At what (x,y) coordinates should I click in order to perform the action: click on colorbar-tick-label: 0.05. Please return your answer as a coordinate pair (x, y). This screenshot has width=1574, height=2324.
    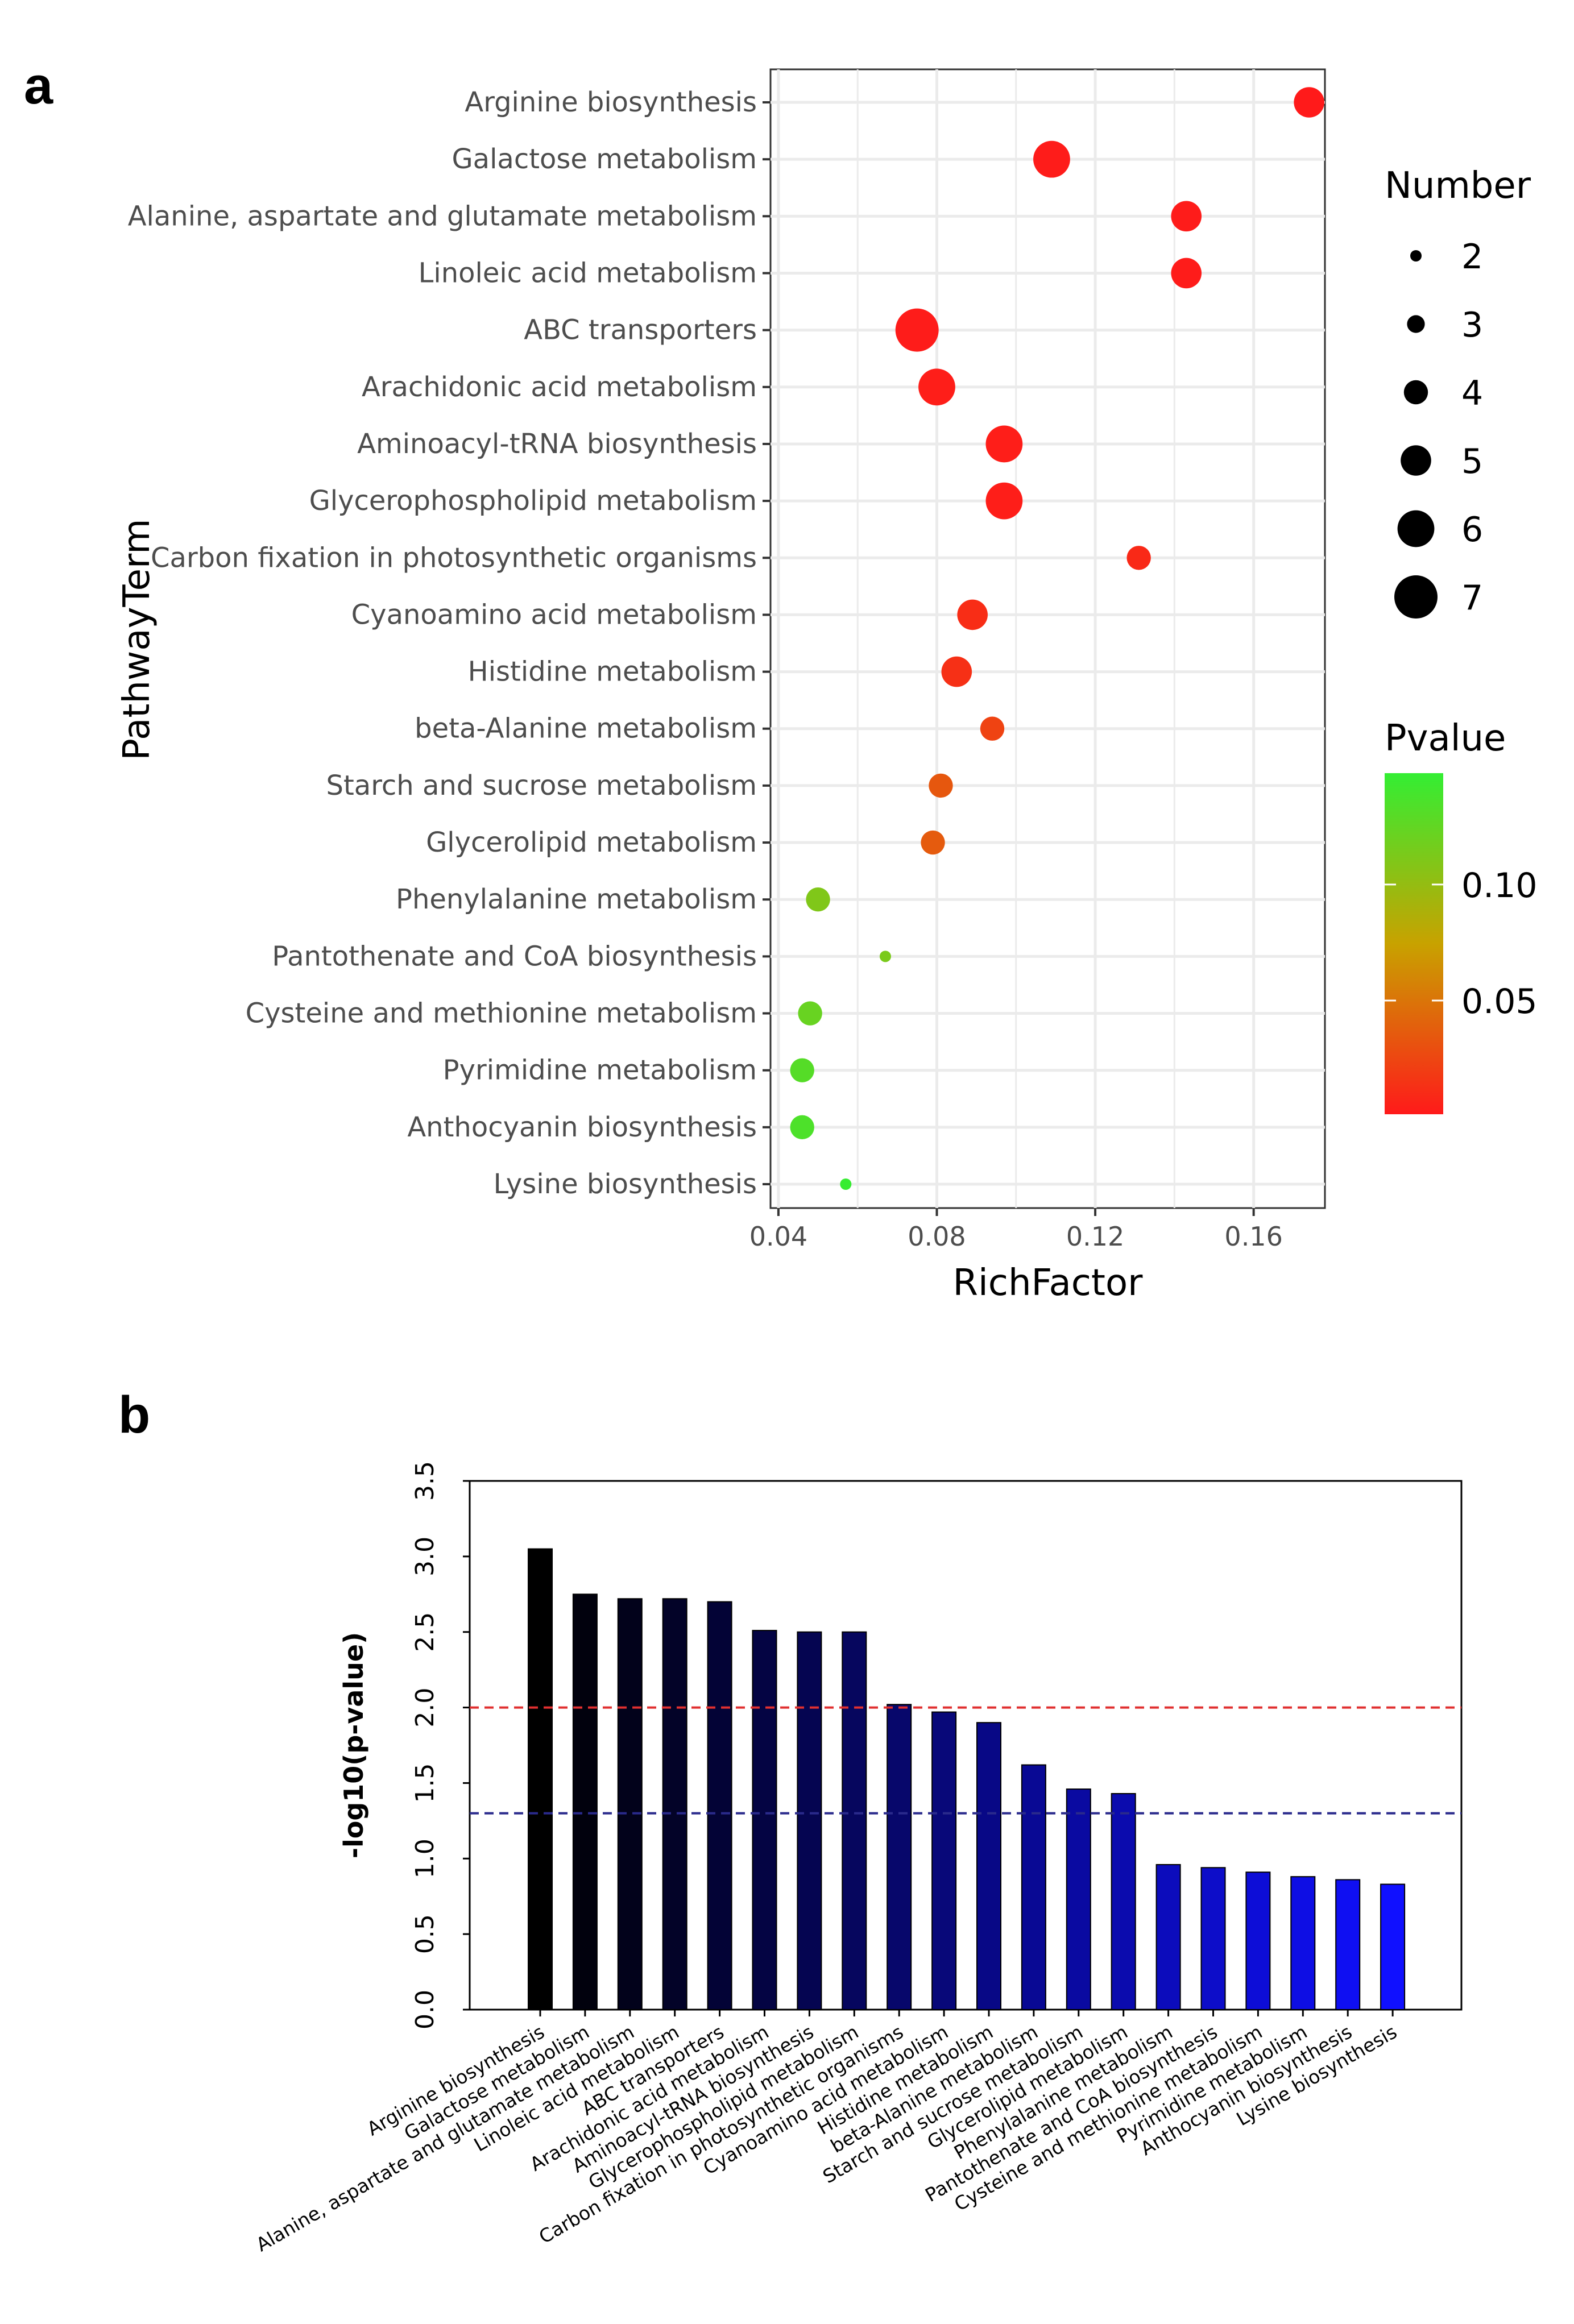
    Looking at the image, I should click on (1499, 1002).